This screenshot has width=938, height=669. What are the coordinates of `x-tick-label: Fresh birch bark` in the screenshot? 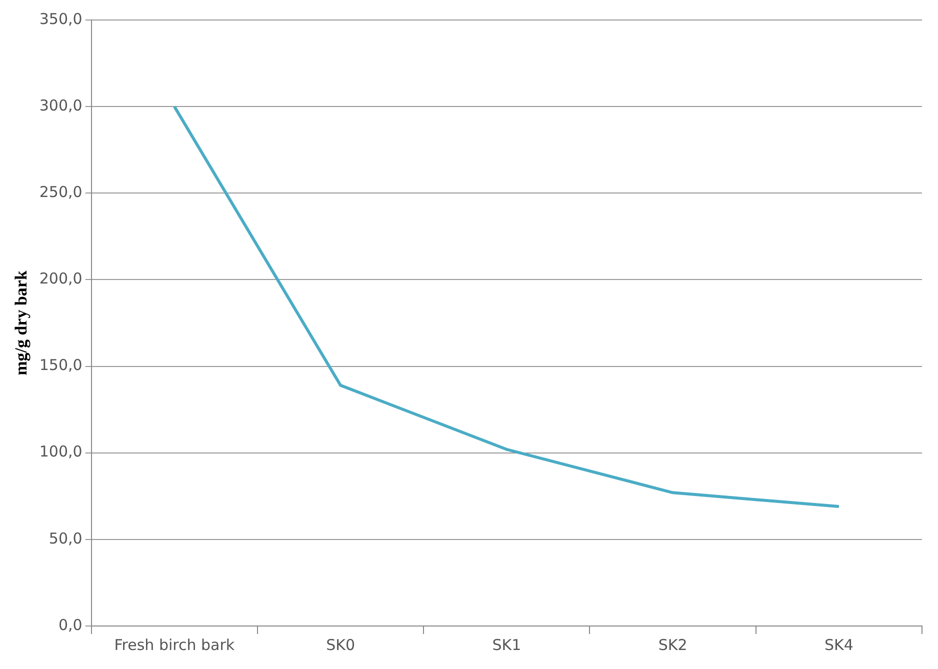 It's located at (174, 645).